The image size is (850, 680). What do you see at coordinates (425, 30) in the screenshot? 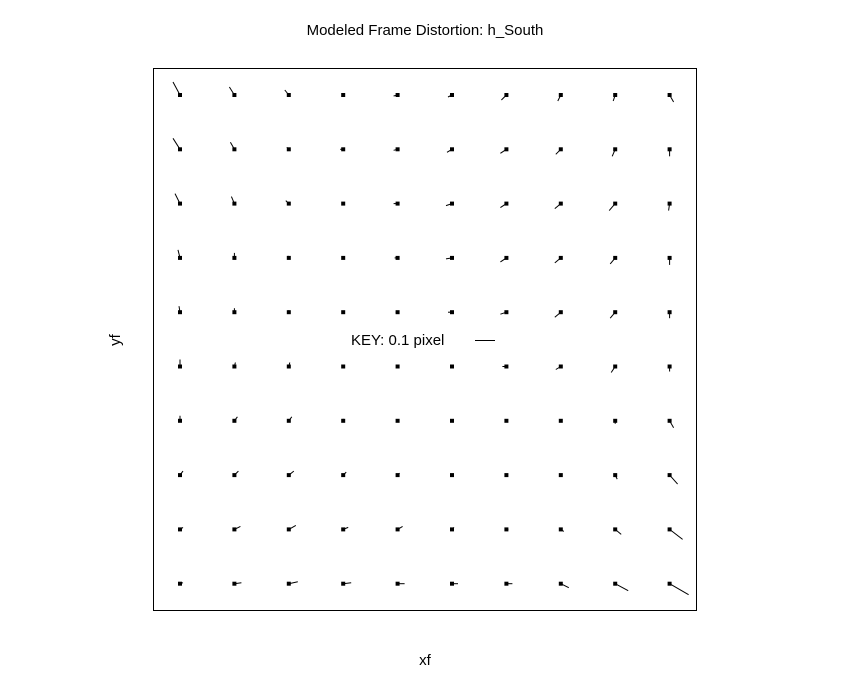
I see `chart-title: Modeled Frame Distortion: h_South` at bounding box center [425, 30].